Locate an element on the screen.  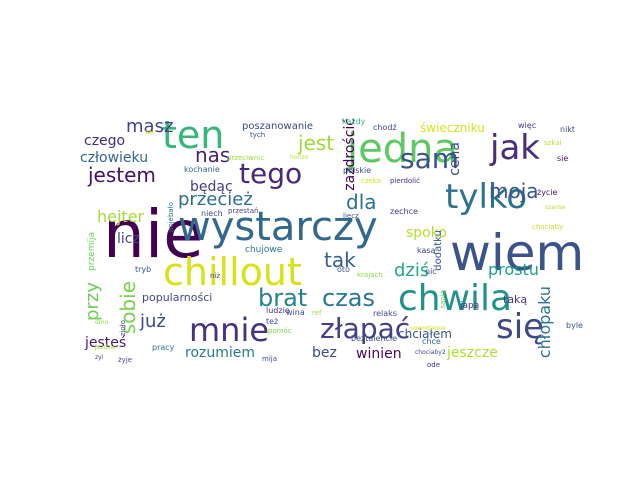
word: każdy is located at coordinates (354, 121).